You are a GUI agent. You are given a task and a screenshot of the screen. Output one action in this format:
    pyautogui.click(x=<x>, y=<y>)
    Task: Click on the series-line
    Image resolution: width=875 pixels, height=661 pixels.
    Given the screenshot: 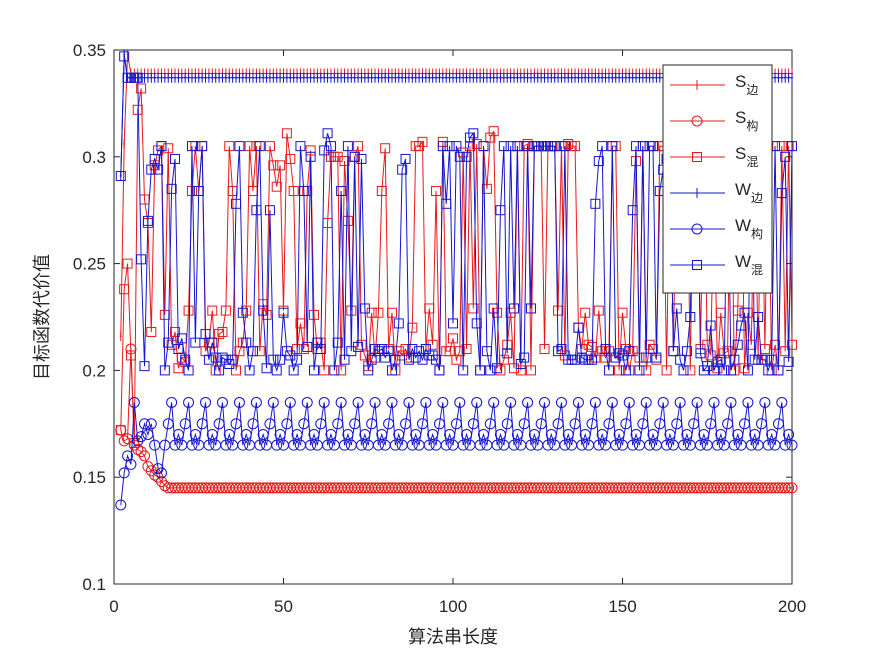 What is the action you would take?
    pyautogui.click(x=456, y=454)
    